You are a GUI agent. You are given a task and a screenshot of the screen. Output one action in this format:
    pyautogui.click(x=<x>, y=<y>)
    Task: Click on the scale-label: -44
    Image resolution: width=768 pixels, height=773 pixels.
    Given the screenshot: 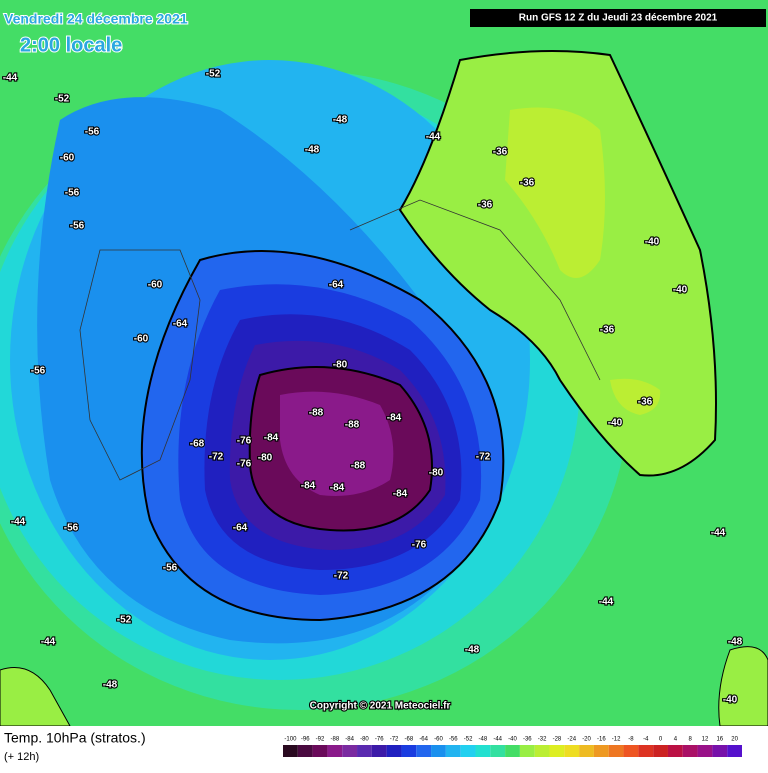 What is the action you would take?
    pyautogui.click(x=497, y=740)
    